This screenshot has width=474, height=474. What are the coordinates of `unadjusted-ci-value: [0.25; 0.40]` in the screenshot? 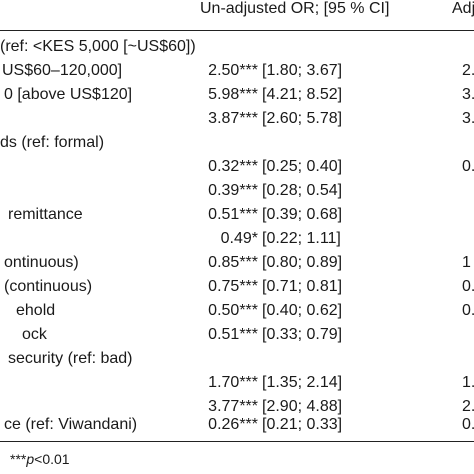 It's located at (302, 167).